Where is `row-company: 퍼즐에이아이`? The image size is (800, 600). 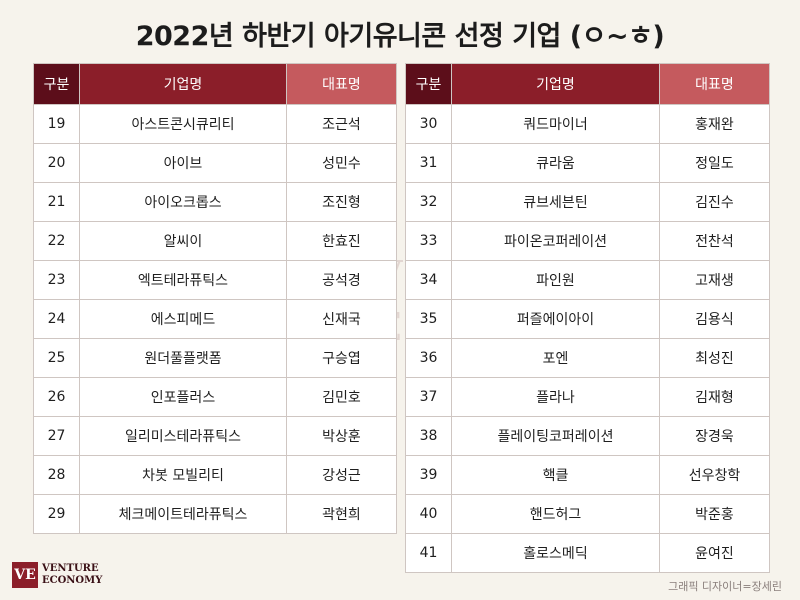 row-company: 퍼즐에이아이 is located at coordinates (555, 319).